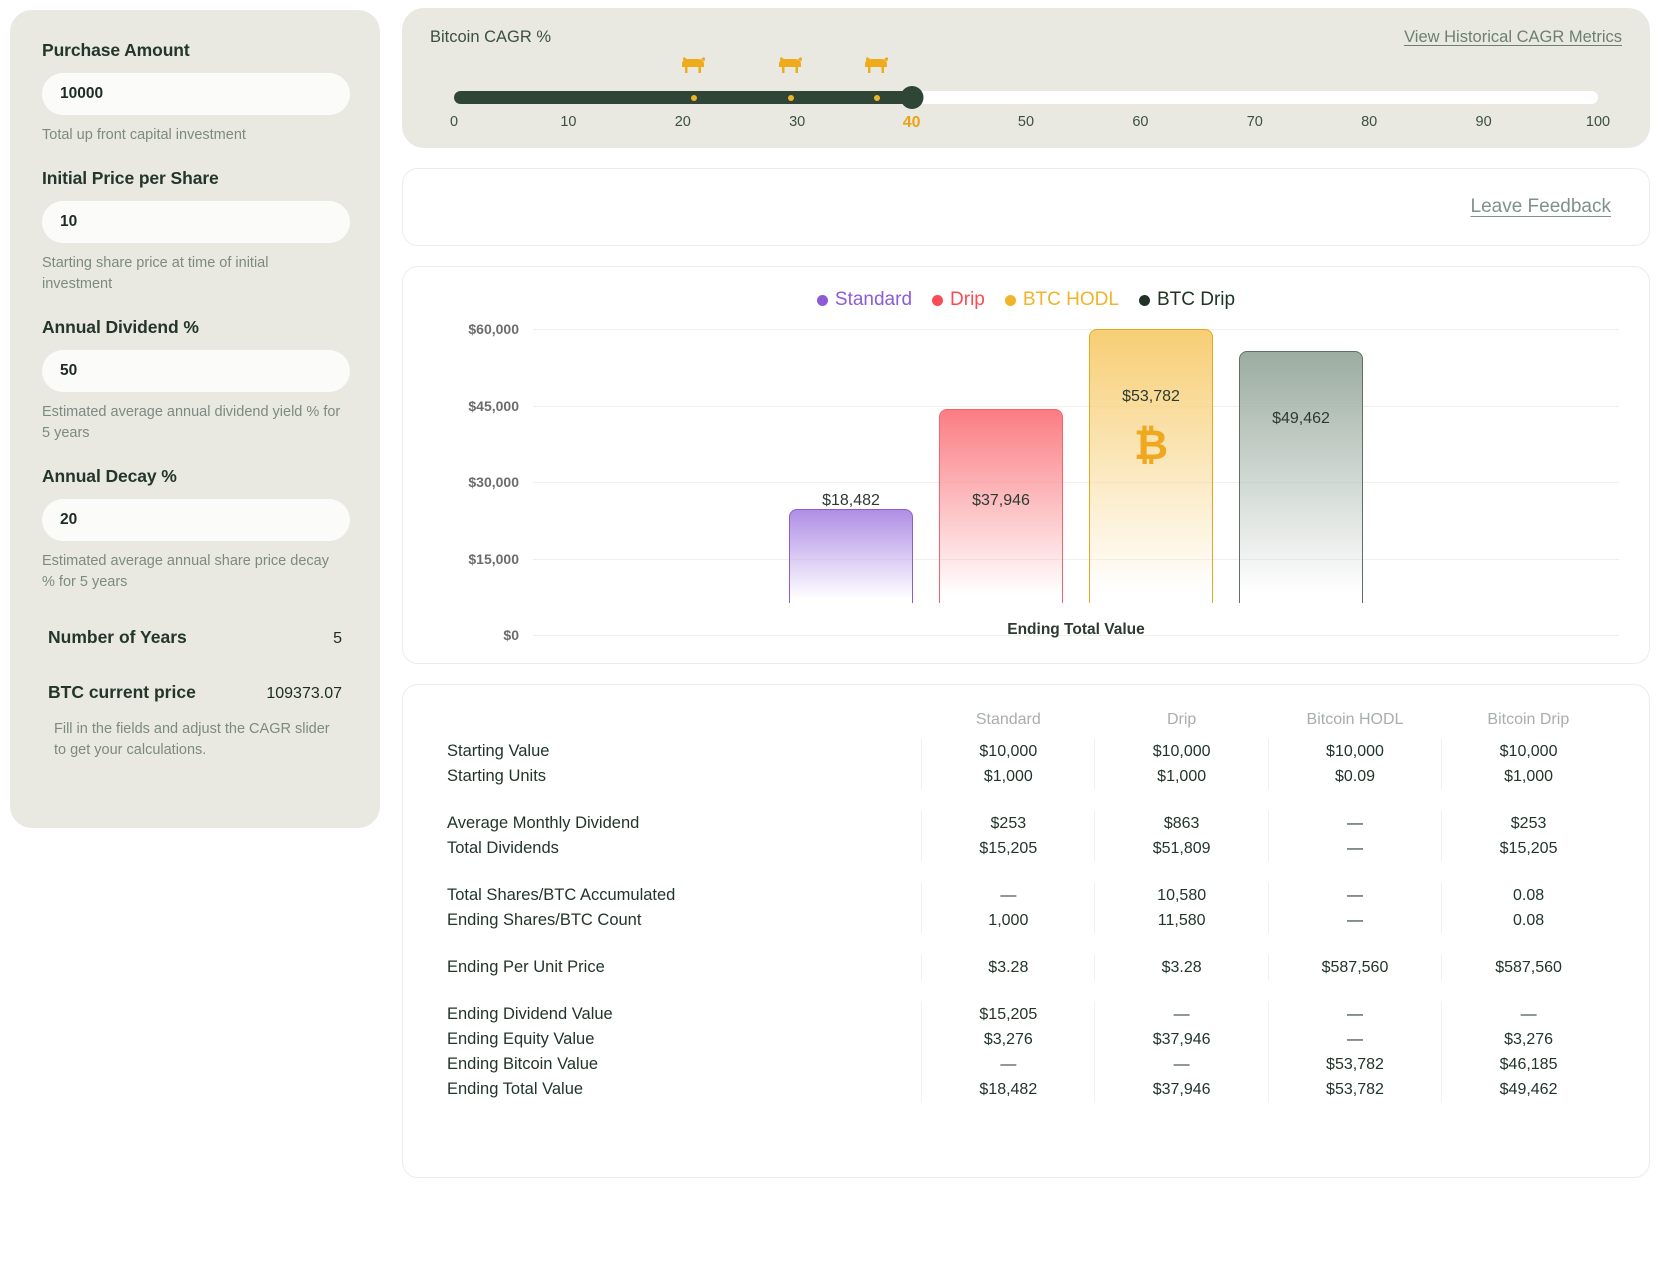  I want to click on table-row-label: Starting Units, so click(497, 776).